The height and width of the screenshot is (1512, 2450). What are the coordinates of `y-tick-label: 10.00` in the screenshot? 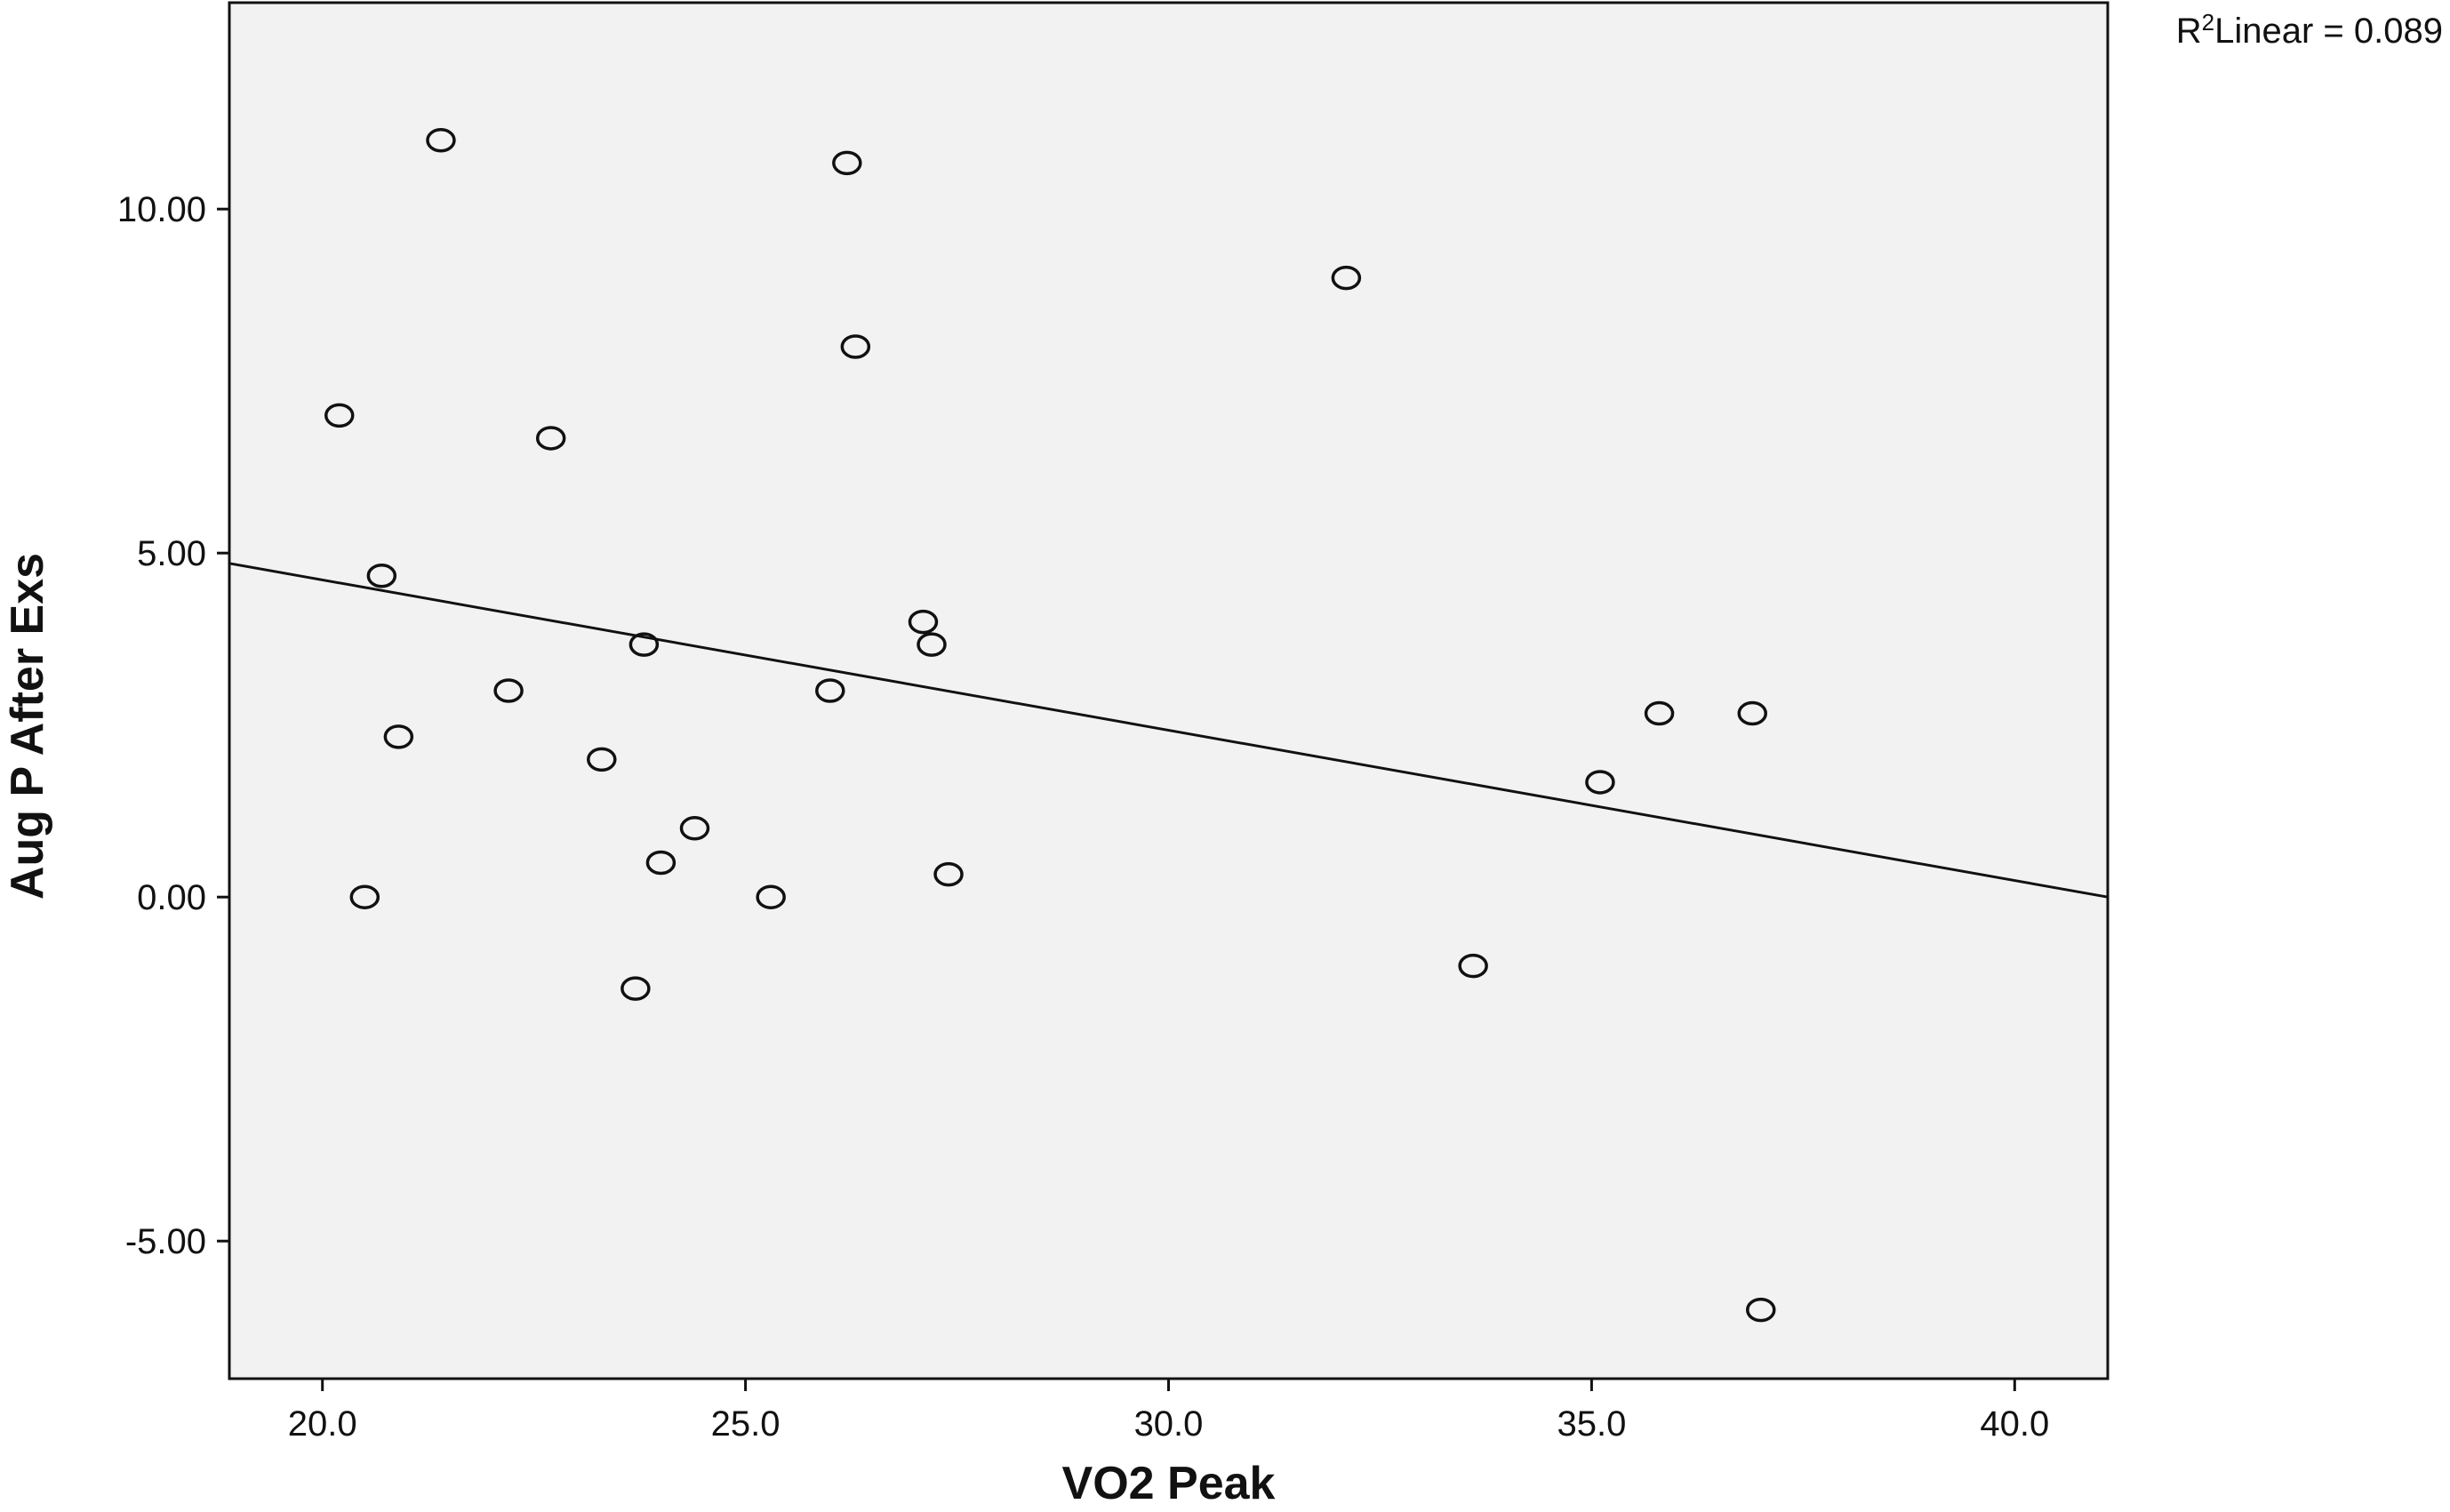 It's located at (161, 209).